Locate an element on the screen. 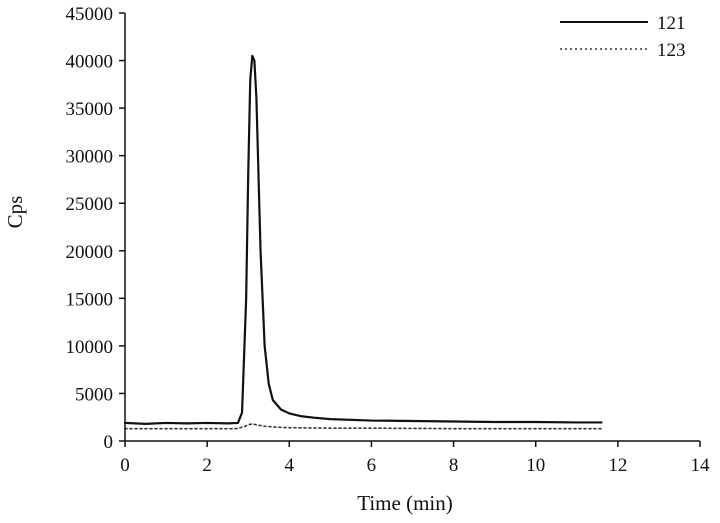 The image size is (720, 523). x-tick-label: 0 is located at coordinates (125, 465).